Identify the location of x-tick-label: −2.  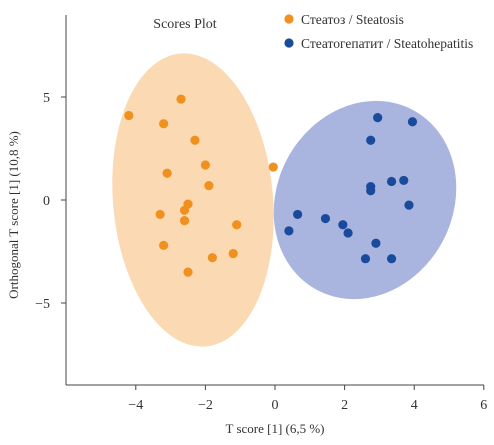
(205, 405).